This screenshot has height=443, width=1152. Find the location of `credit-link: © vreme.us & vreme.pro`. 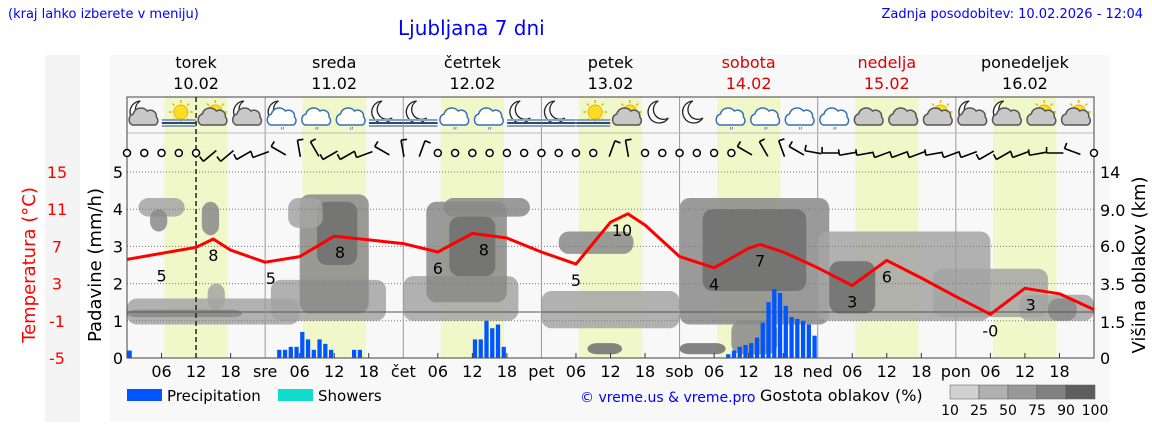

credit-link: © vreme.us & vreme.pro is located at coordinates (667, 398).